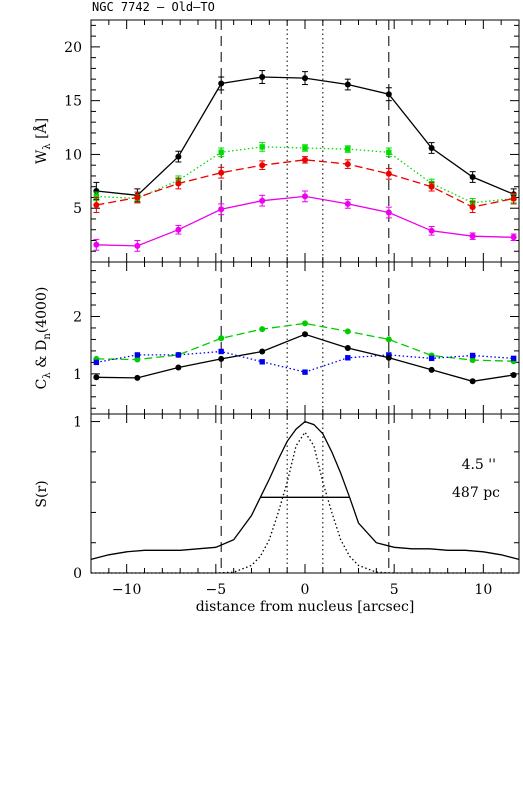 The width and height of the screenshot is (523, 808). Describe the element at coordinates (305, 590) in the screenshot. I see `x-tick-label: 0` at that location.